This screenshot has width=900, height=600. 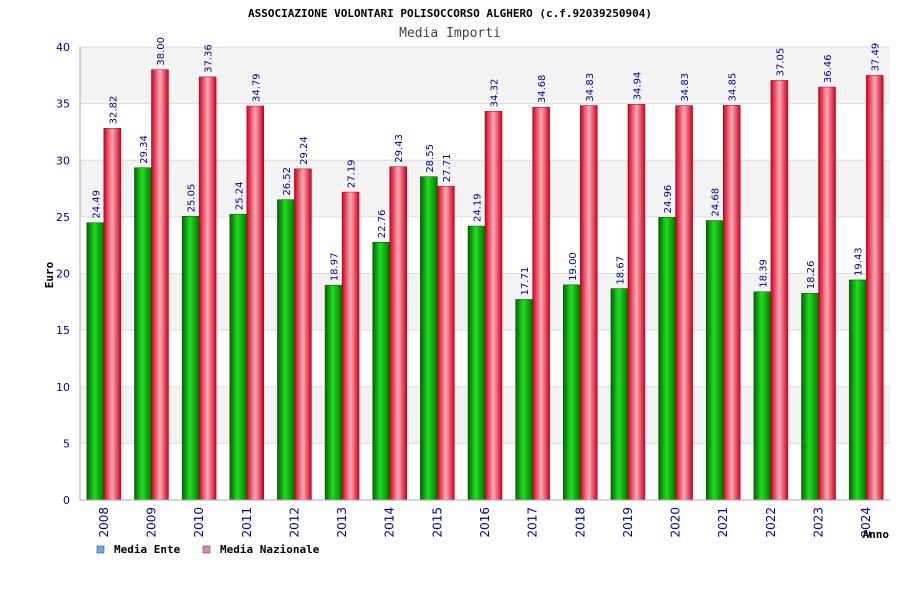 I want to click on x-tick-label-2023: 2023, so click(x=819, y=522).